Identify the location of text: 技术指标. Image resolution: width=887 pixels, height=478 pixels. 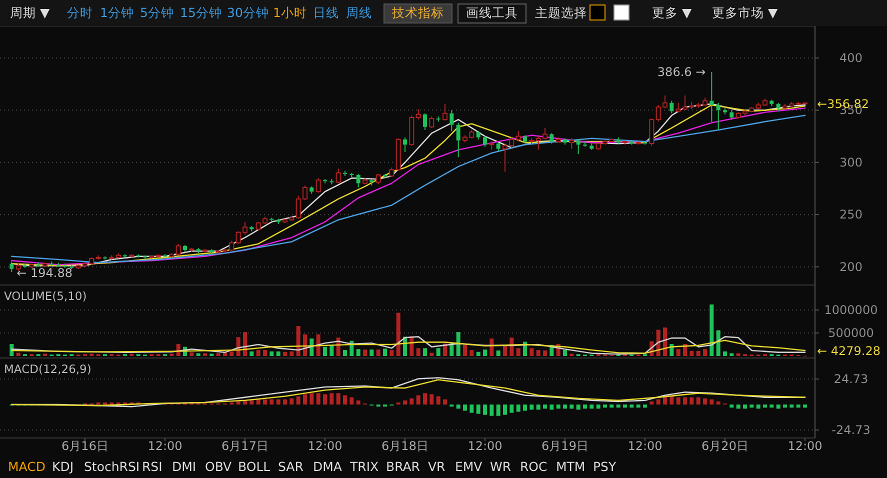
(417, 12).